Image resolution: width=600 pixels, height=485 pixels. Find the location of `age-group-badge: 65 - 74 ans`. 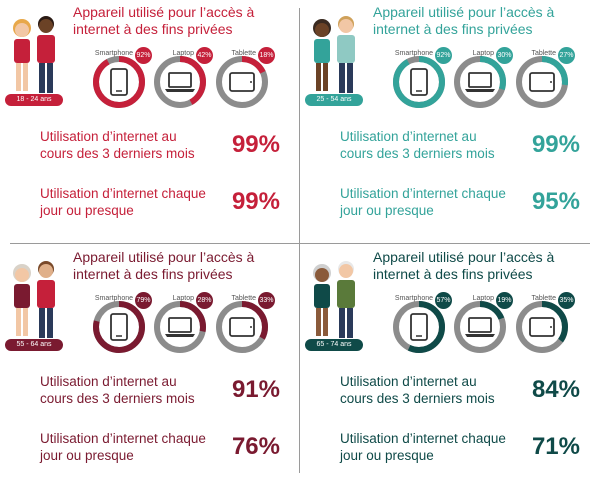

age-group-badge: 65 - 74 ans is located at coordinates (334, 345).